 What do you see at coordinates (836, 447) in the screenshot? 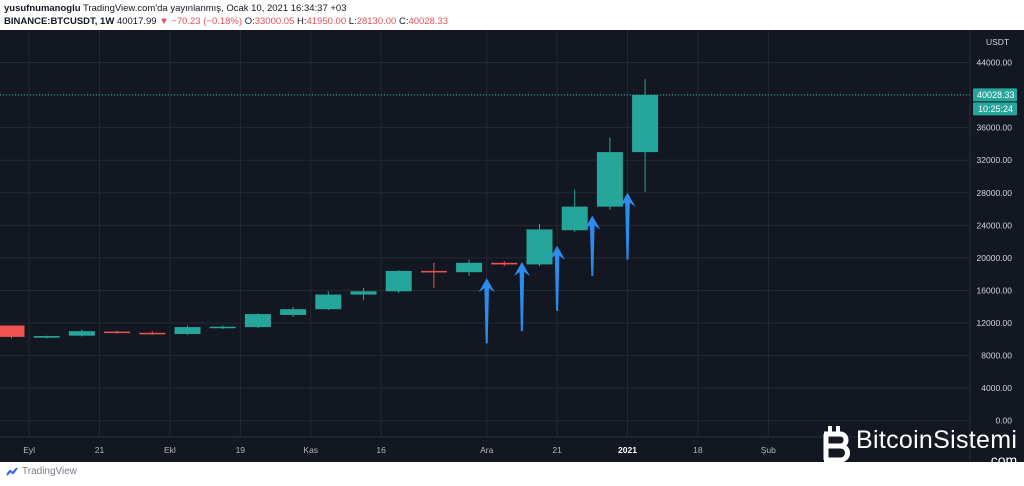
I see `bitcoin-icon` at bounding box center [836, 447].